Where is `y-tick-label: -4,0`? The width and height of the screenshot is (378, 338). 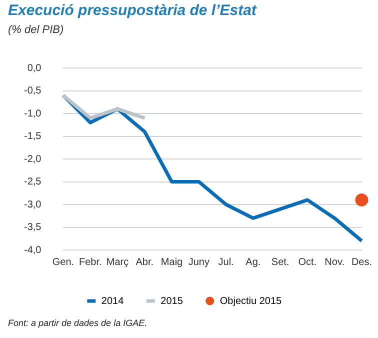
y-tick-label: -4,0 is located at coordinates (33, 250).